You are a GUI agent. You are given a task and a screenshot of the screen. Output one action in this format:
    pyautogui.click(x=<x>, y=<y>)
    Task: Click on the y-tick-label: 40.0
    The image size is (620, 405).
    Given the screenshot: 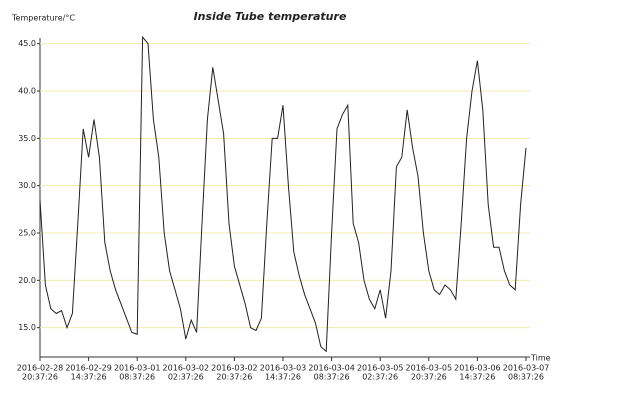 What is the action you would take?
    pyautogui.click(x=27, y=91)
    